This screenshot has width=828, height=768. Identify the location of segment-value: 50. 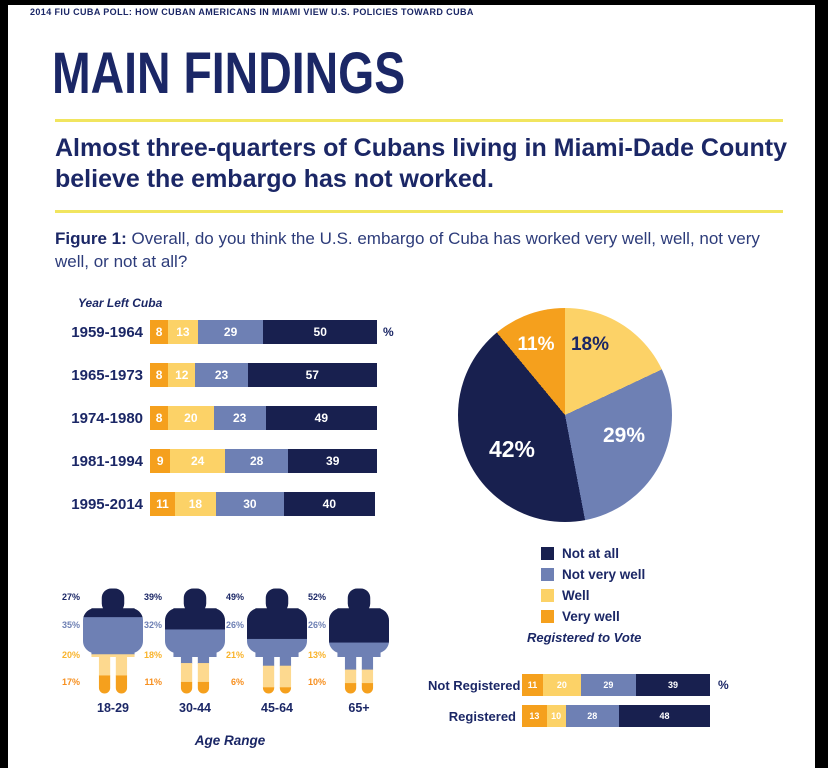
(320, 332).